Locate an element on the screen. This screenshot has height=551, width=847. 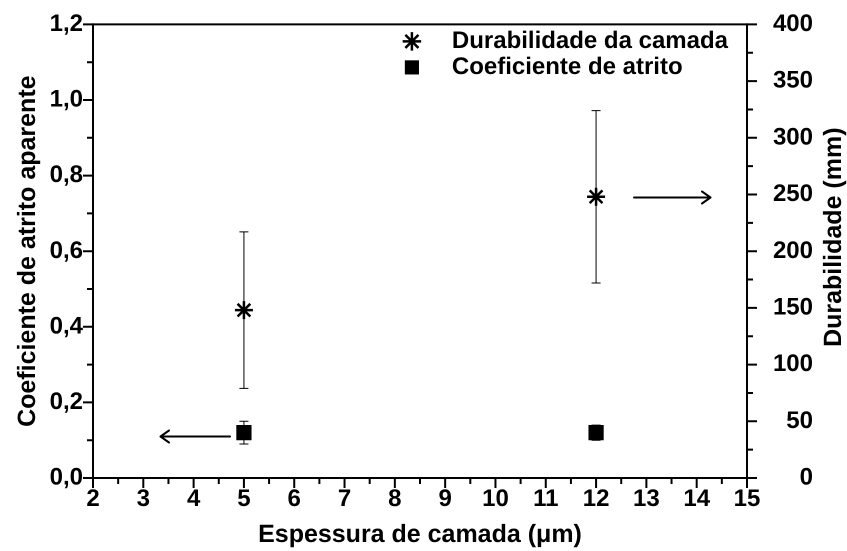
y2-tick-label: 50 is located at coordinates (799, 420).